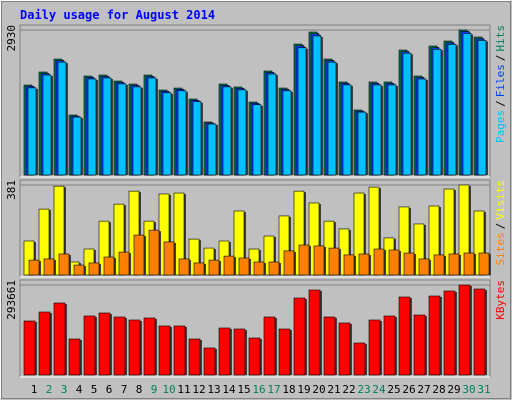  I want to click on legend-entry: KBytes, so click(500, 300).